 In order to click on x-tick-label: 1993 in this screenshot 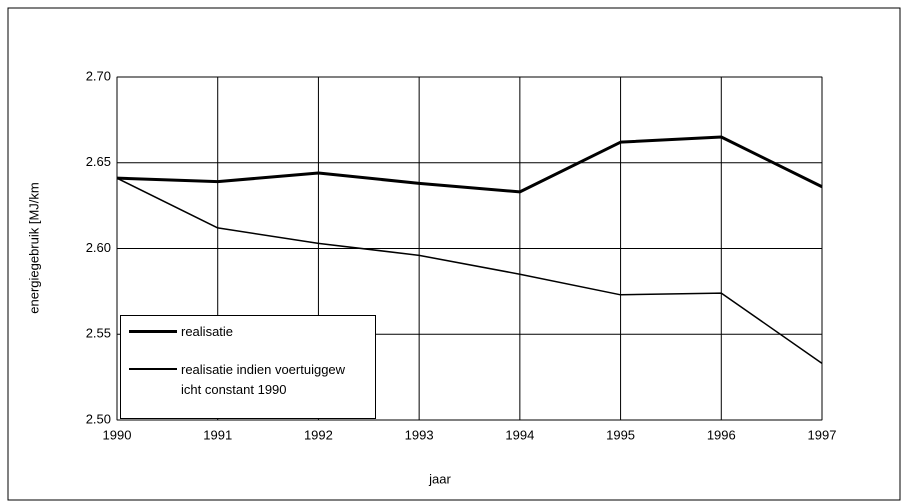, I will do `click(419, 434)`.